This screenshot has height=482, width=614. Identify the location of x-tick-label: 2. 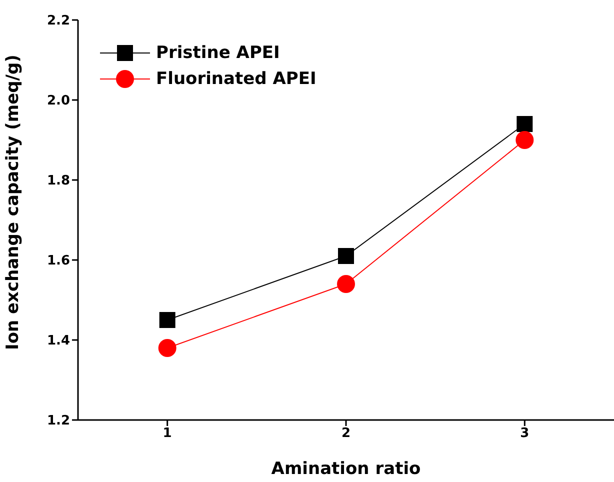
(346, 434).